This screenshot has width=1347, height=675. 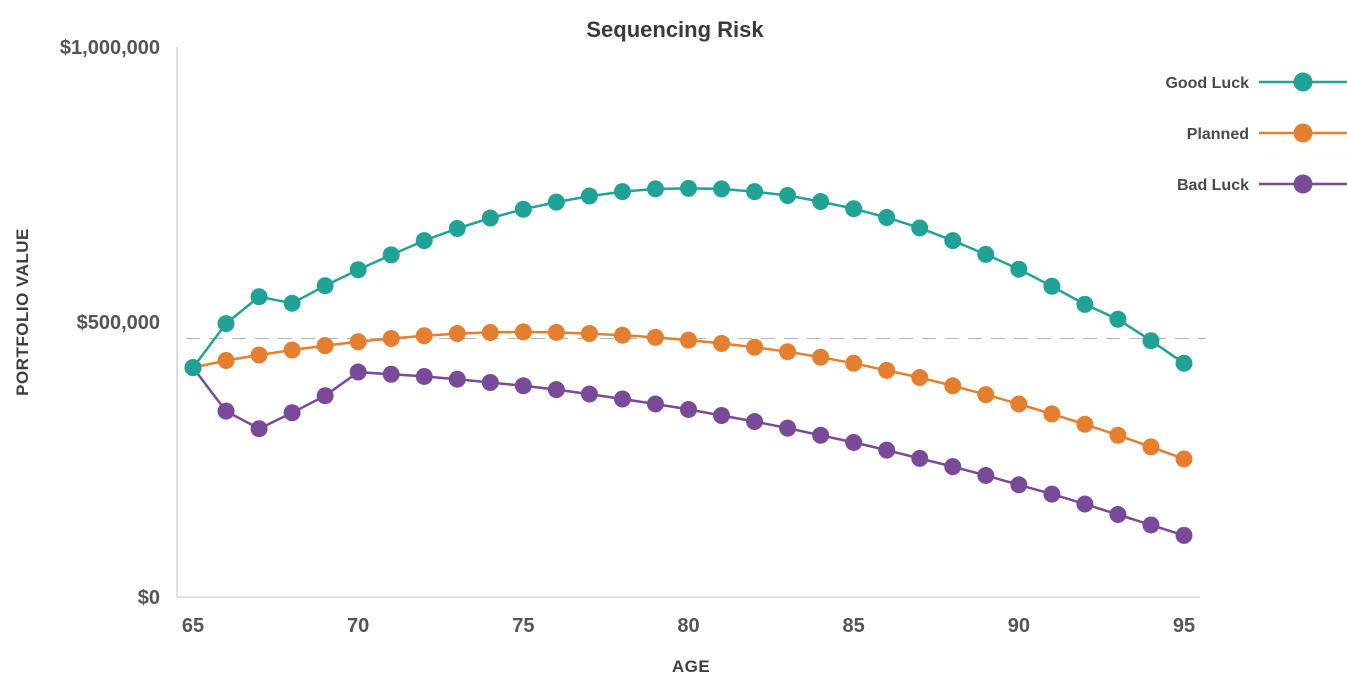 I want to click on y-tick-label: $1,000,000, so click(x=110, y=48).